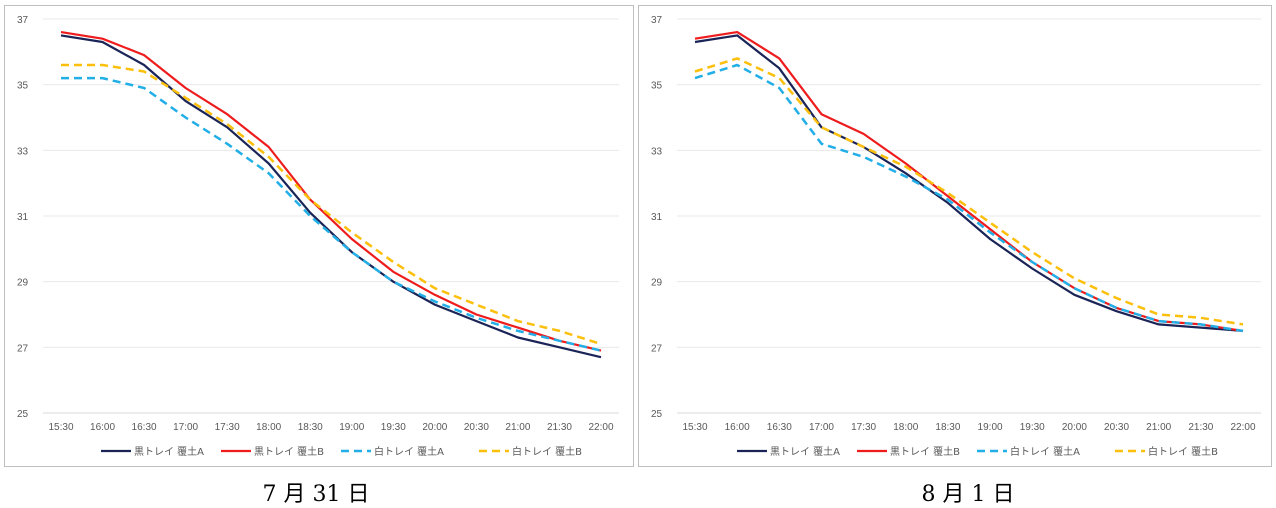  Describe the element at coordinates (316, 494) in the screenshot. I see `chart-caption-jul-31: 7 月 31 日` at that location.